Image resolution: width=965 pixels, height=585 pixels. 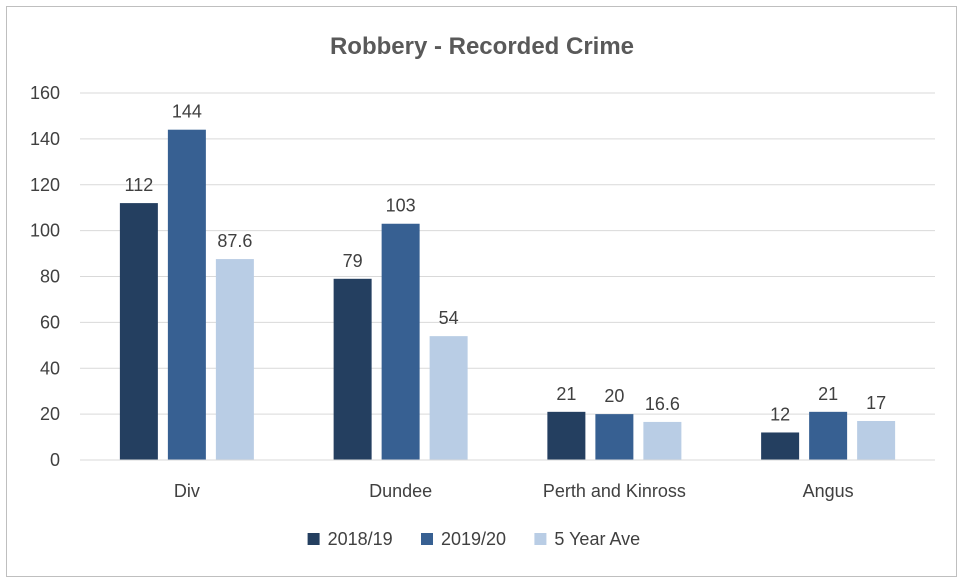 I want to click on y-tick-label: 0, so click(x=55, y=460).